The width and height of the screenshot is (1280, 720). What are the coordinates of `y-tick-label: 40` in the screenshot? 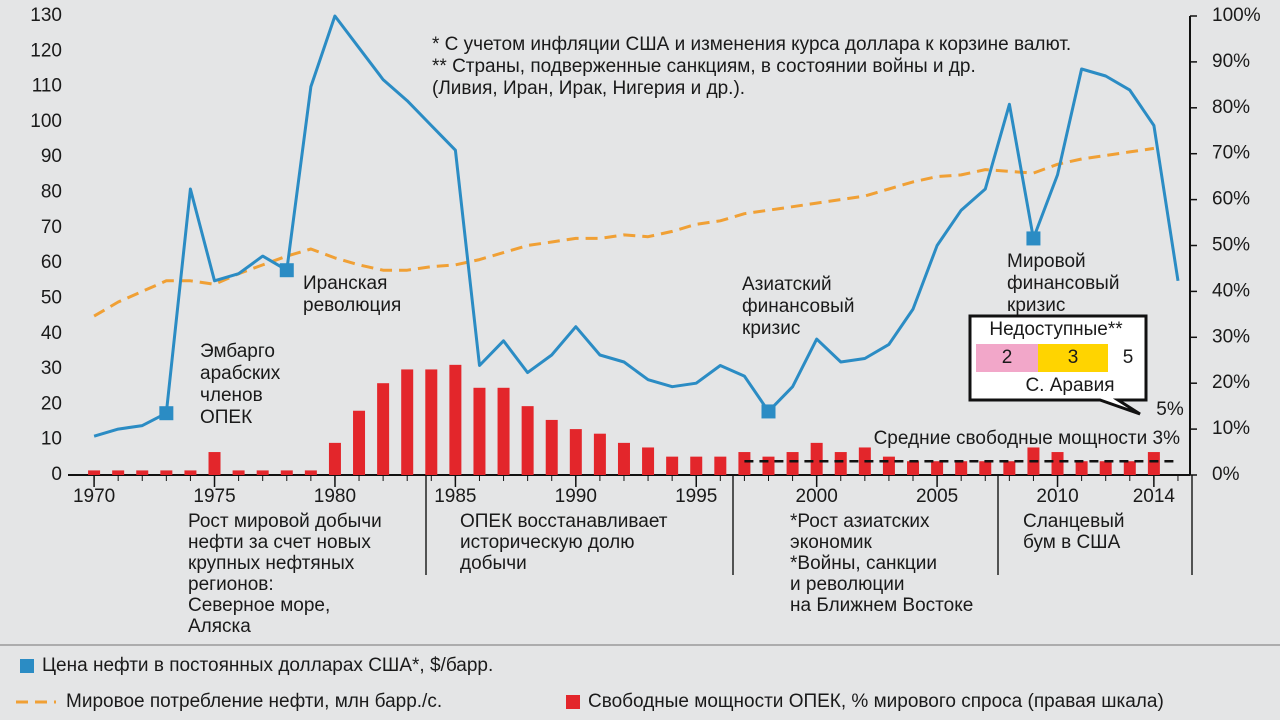 It's located at (51, 333).